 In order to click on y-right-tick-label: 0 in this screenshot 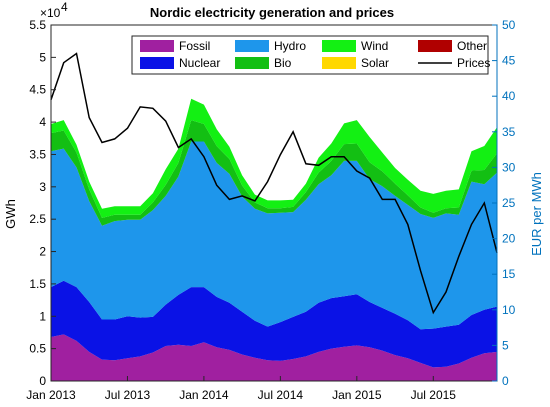, I will do `click(505, 381)`.